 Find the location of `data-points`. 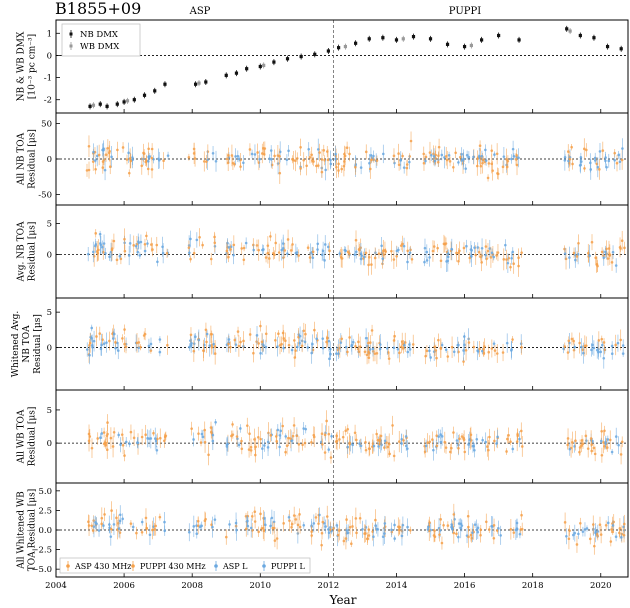

data-points is located at coordinates (356, 528).